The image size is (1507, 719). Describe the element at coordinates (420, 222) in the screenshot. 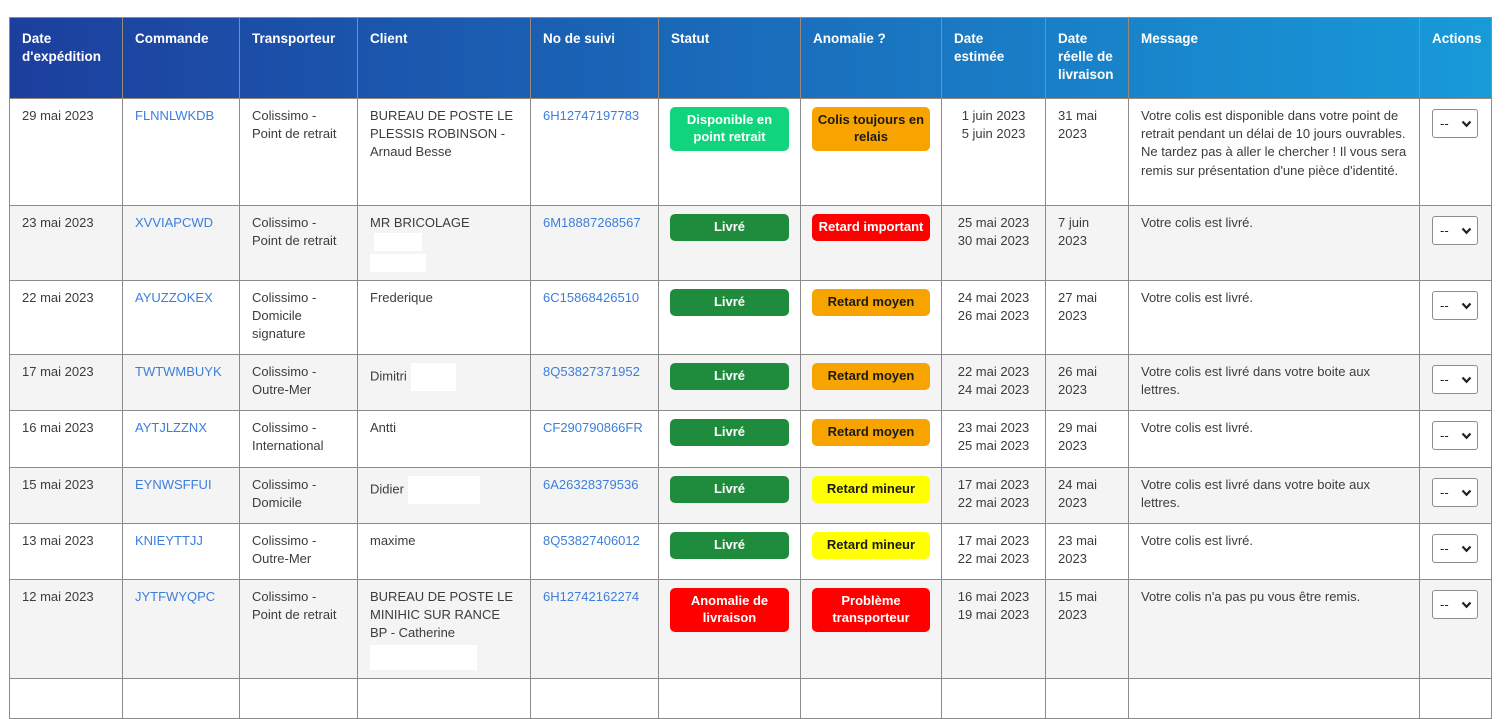

I see `client-value: MR BRICOLAGE` at that location.